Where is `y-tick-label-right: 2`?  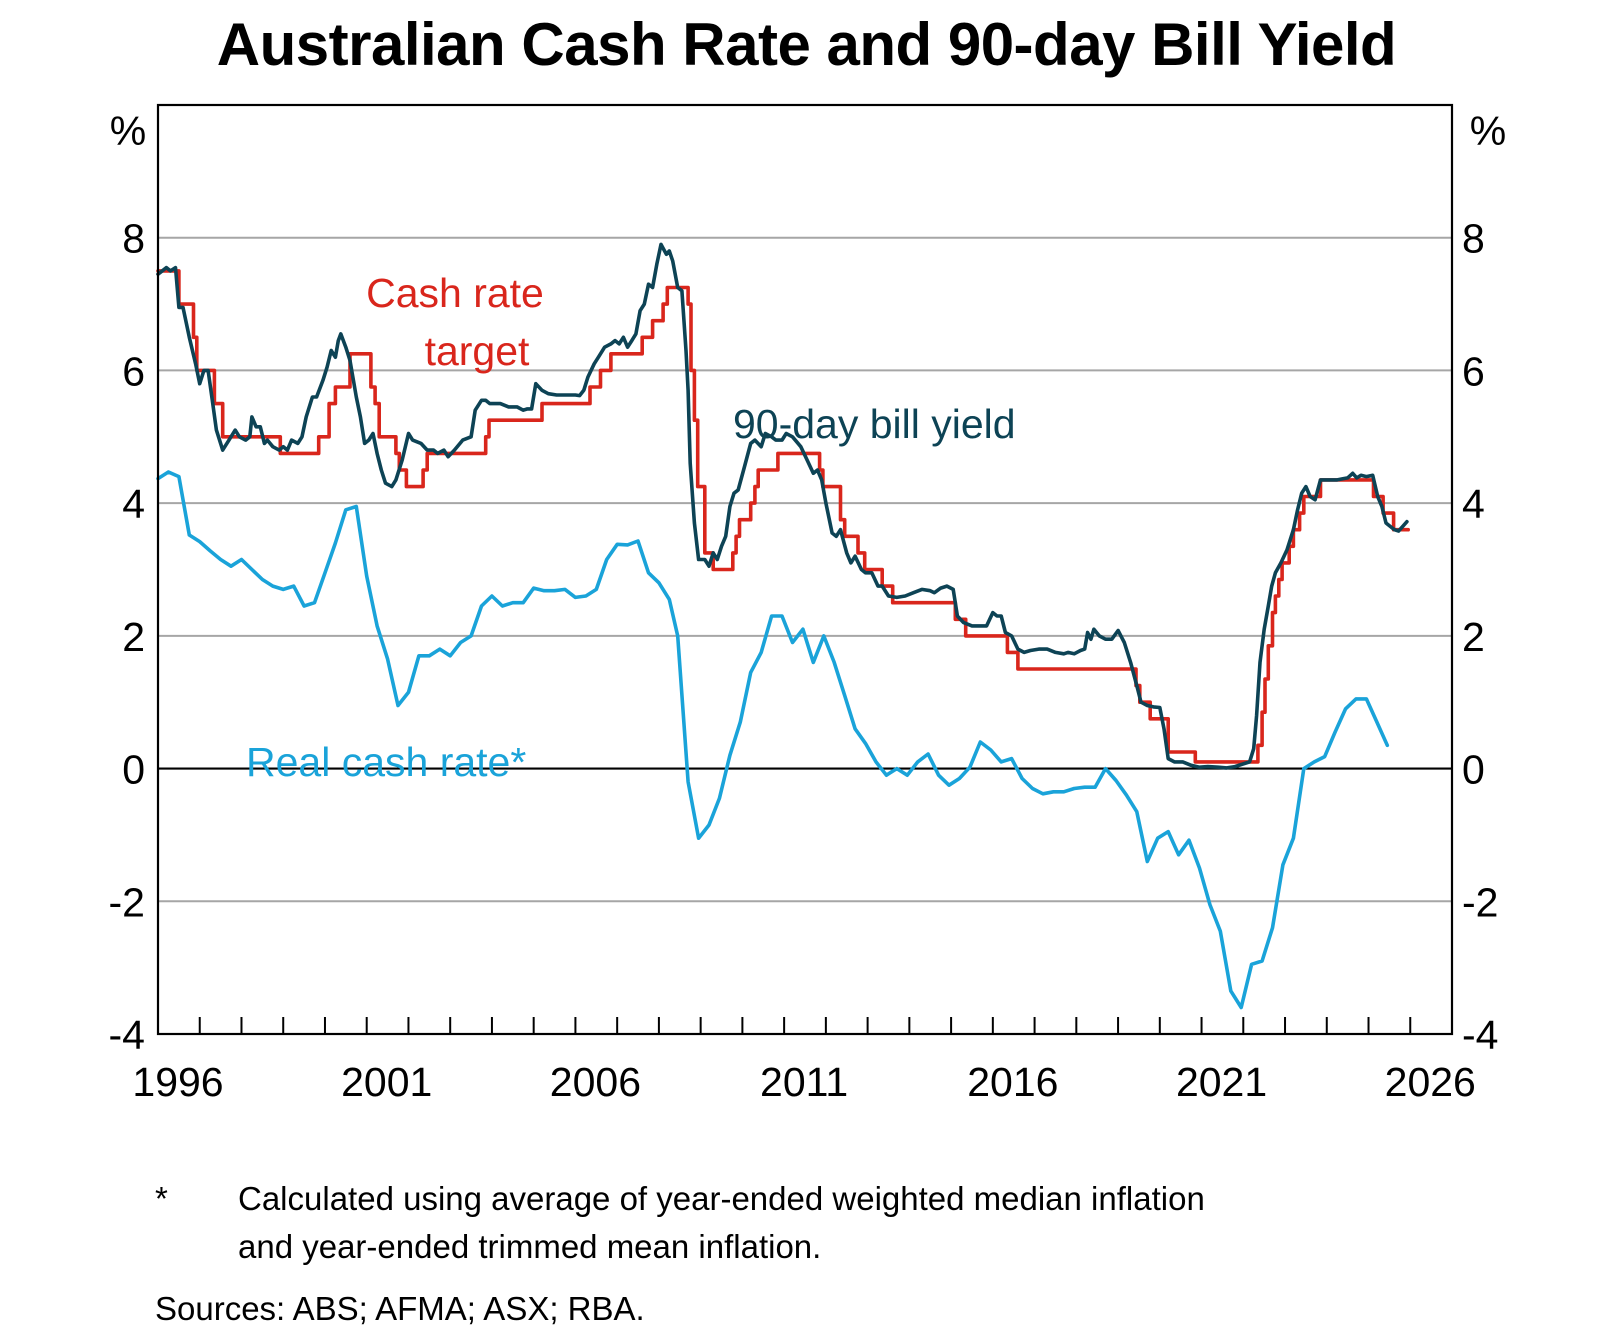 y-tick-label-right: 2 is located at coordinates (1473, 637).